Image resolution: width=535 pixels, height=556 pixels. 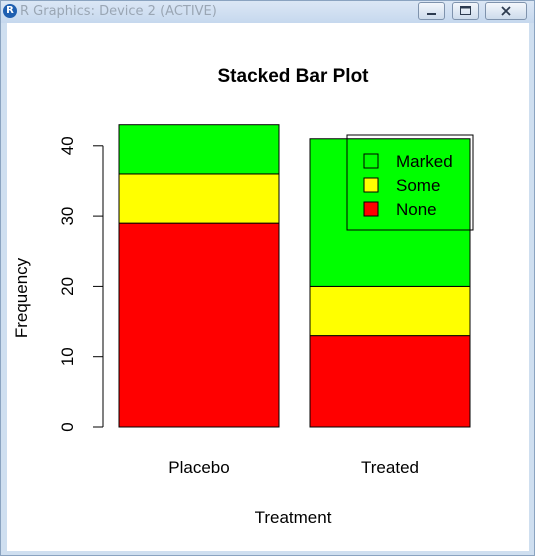 What do you see at coordinates (418, 185) in the screenshot?
I see `legend-label-some: Some` at bounding box center [418, 185].